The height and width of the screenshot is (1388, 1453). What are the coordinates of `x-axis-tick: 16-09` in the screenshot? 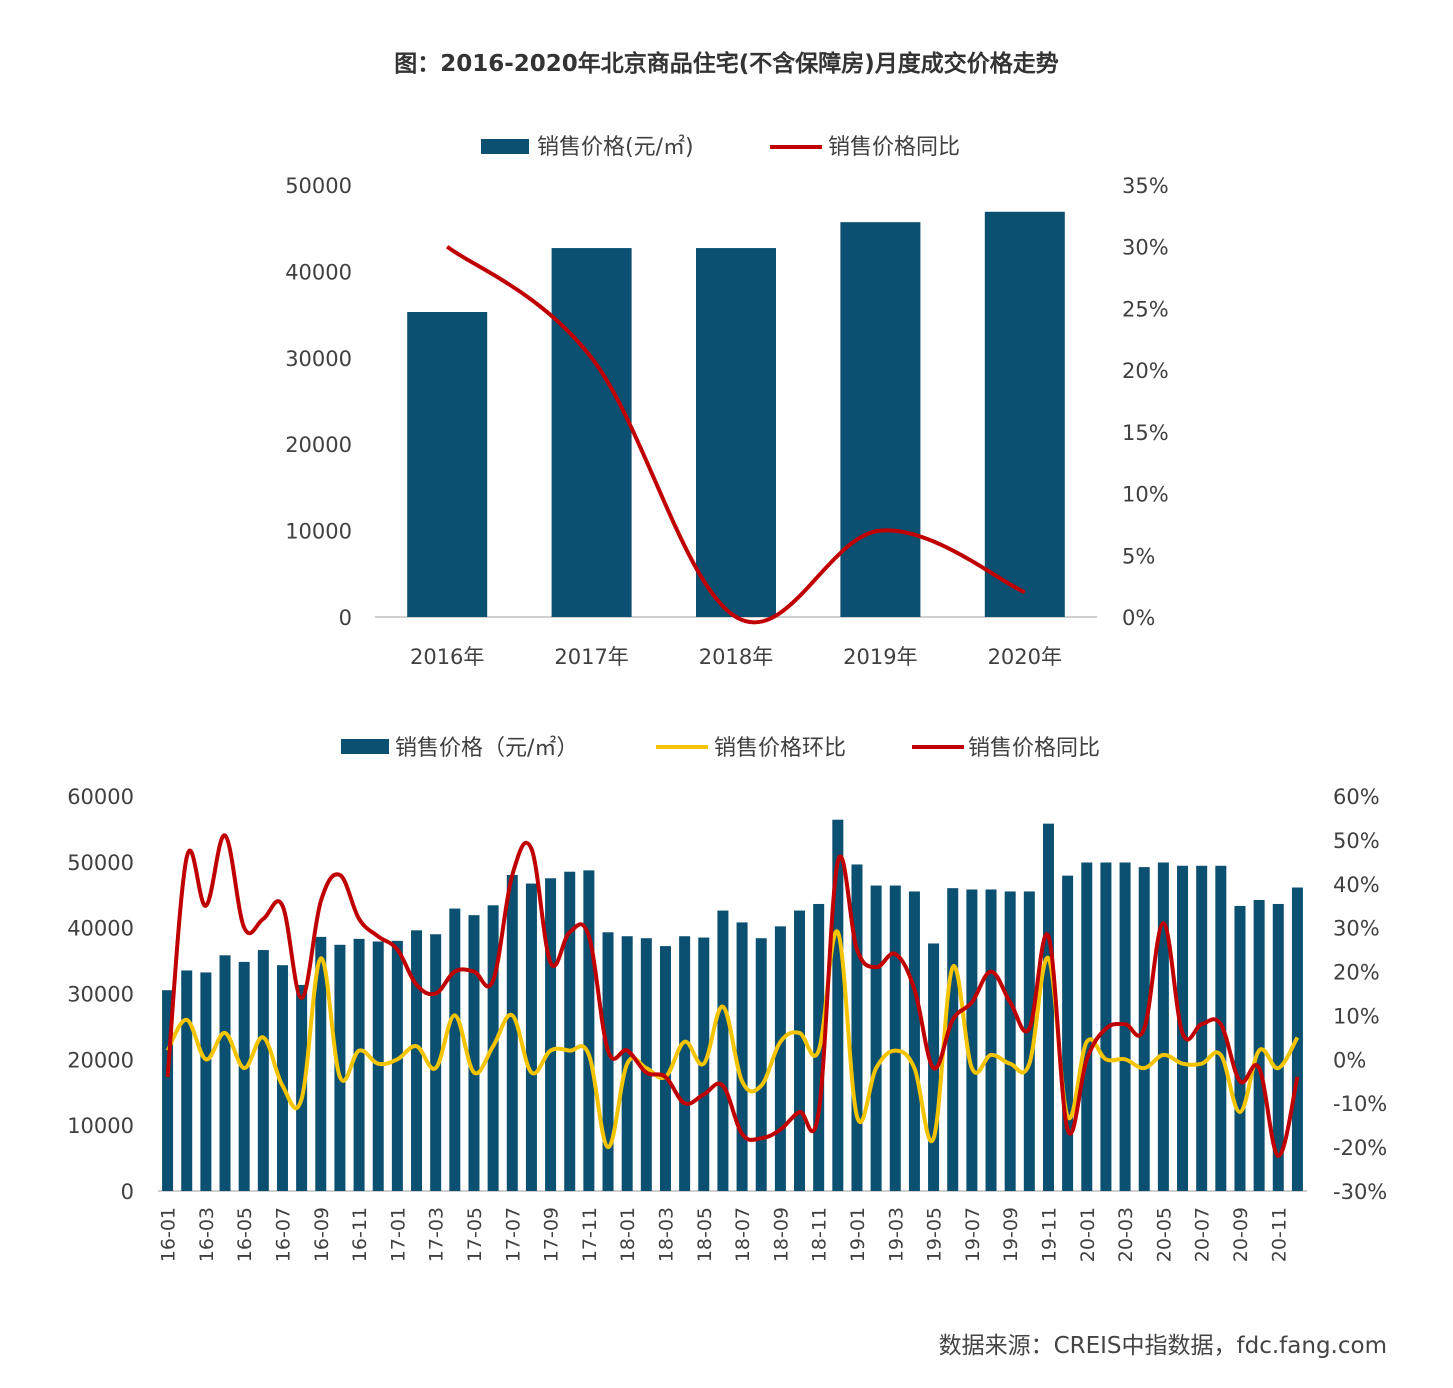 It's located at (322, 1234).